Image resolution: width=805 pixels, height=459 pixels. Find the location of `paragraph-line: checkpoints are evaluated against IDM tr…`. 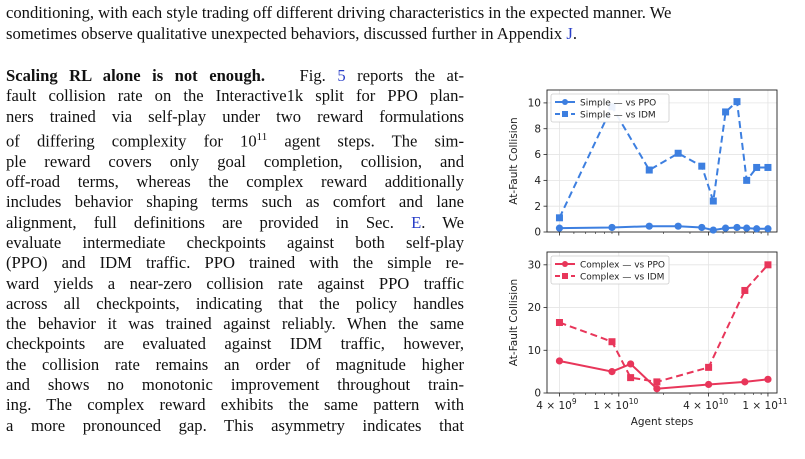

paragraph-line: checkpoints are evaluated against IDM tr… is located at coordinates (235, 344).